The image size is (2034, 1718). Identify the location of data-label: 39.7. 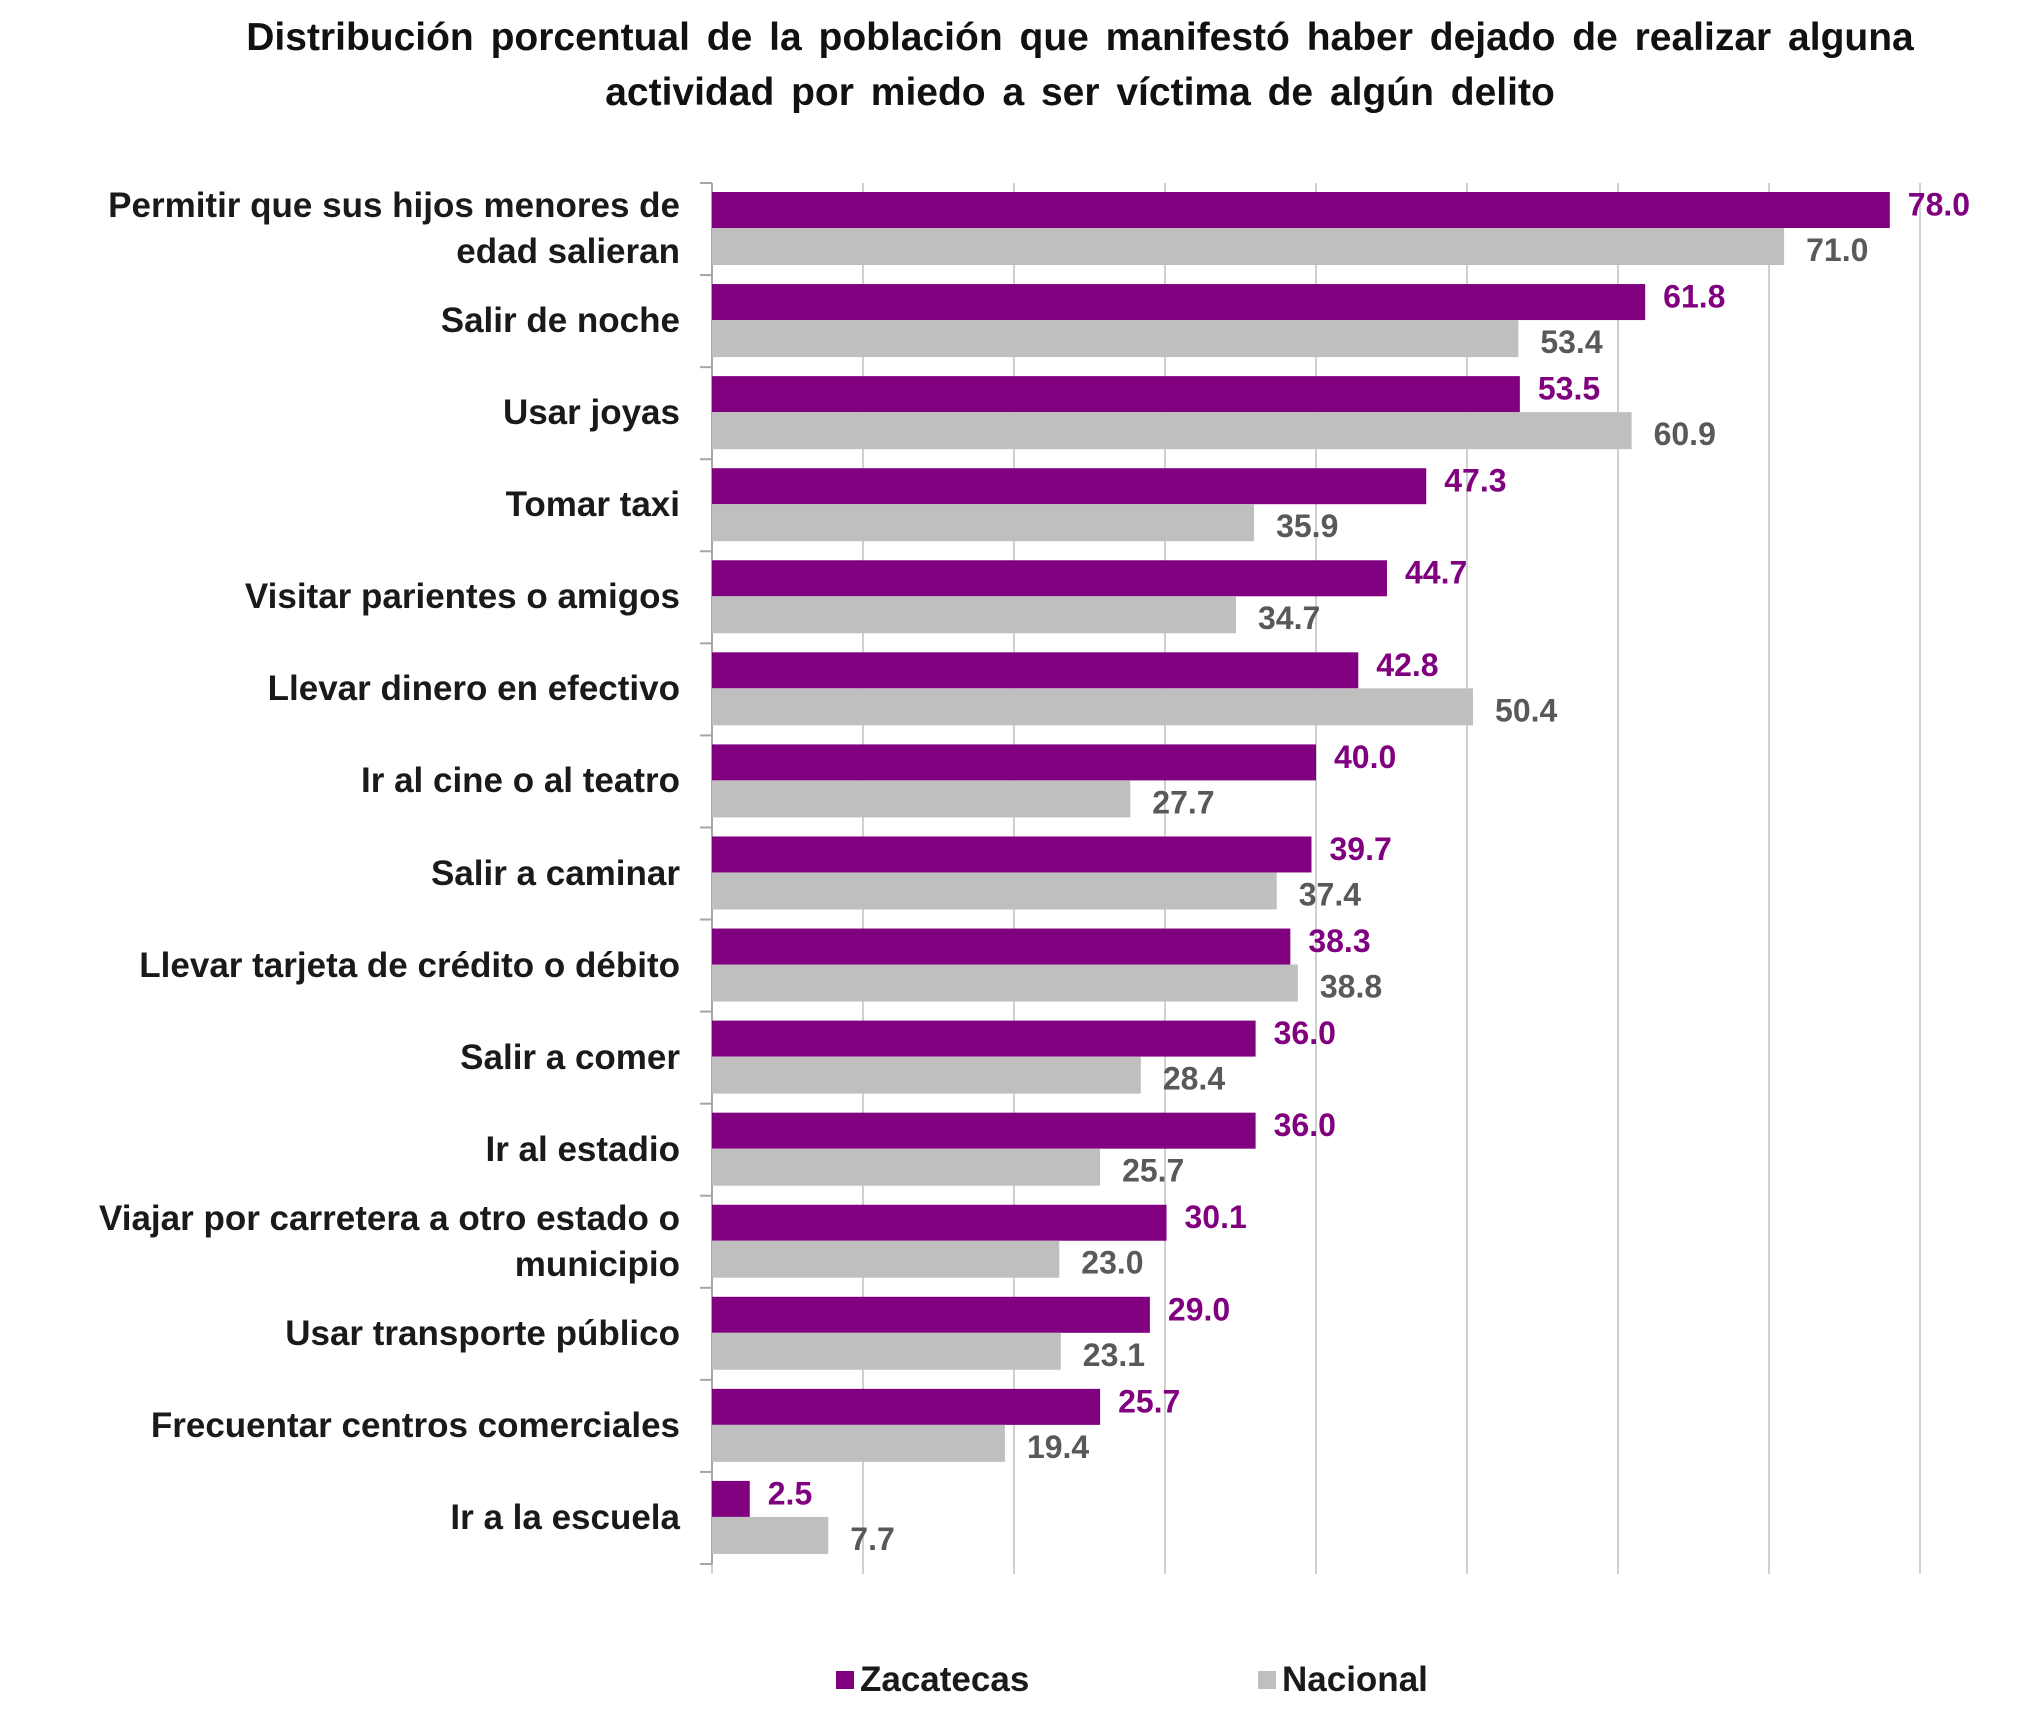
(1360, 849).